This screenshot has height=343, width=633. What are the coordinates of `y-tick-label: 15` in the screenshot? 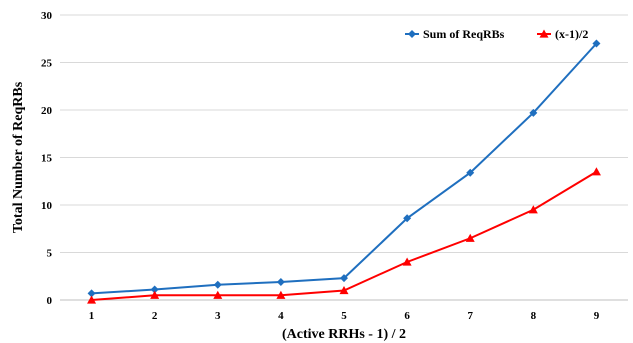 It's located at (47, 159).